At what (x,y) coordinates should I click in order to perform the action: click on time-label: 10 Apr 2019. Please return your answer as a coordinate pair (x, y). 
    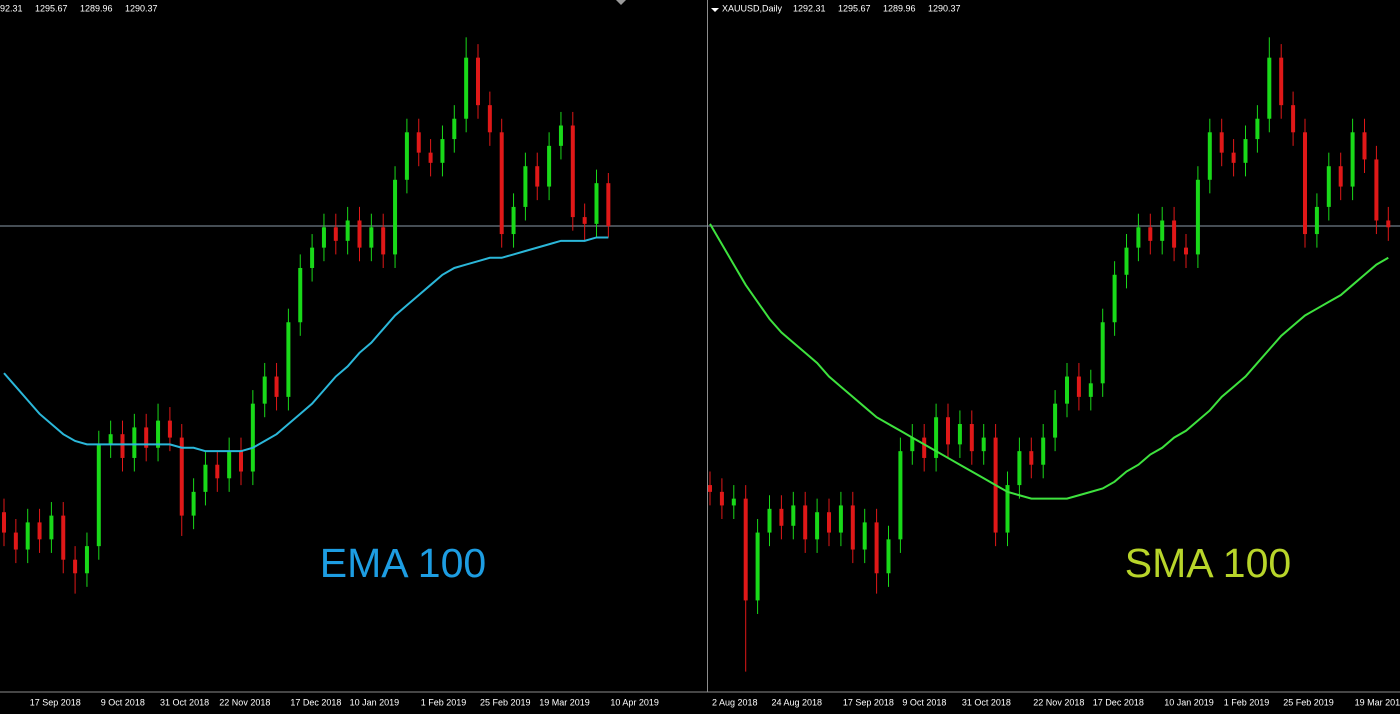
    Looking at the image, I should click on (634, 702).